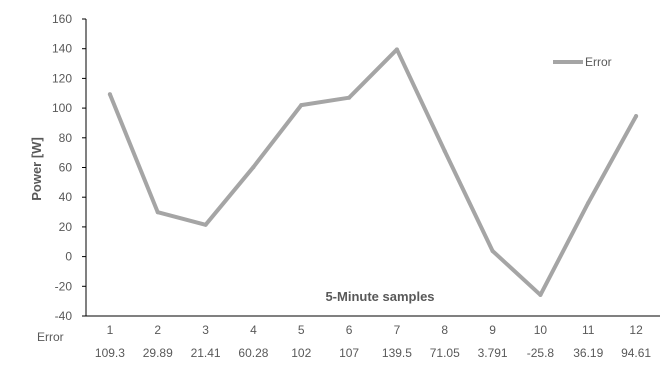  Describe the element at coordinates (205, 330) in the screenshot. I see `x-tick-label: 3` at that location.